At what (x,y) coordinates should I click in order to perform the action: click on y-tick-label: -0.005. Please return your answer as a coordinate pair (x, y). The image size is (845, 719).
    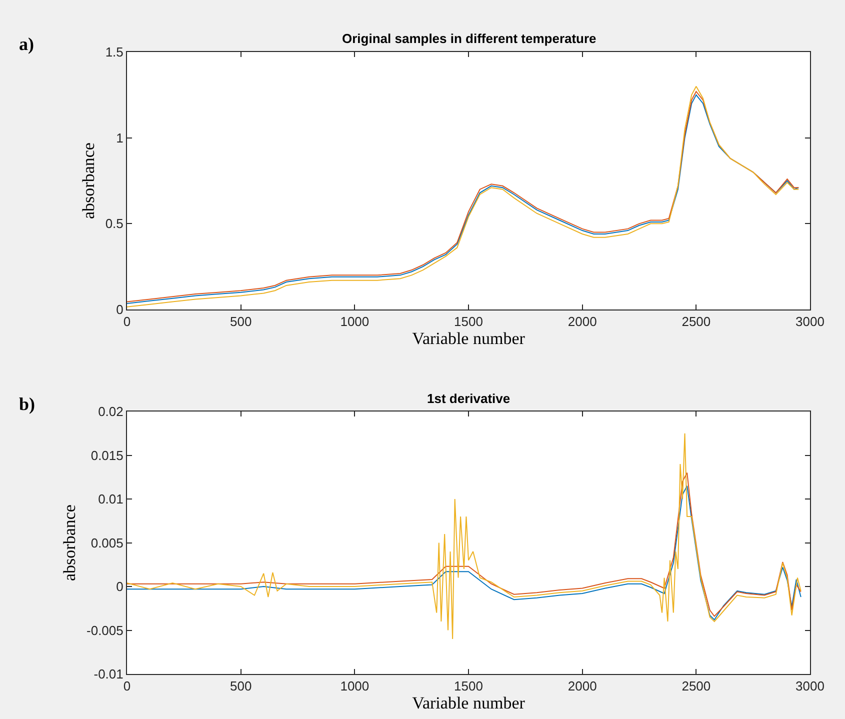
    Looking at the image, I should click on (105, 630).